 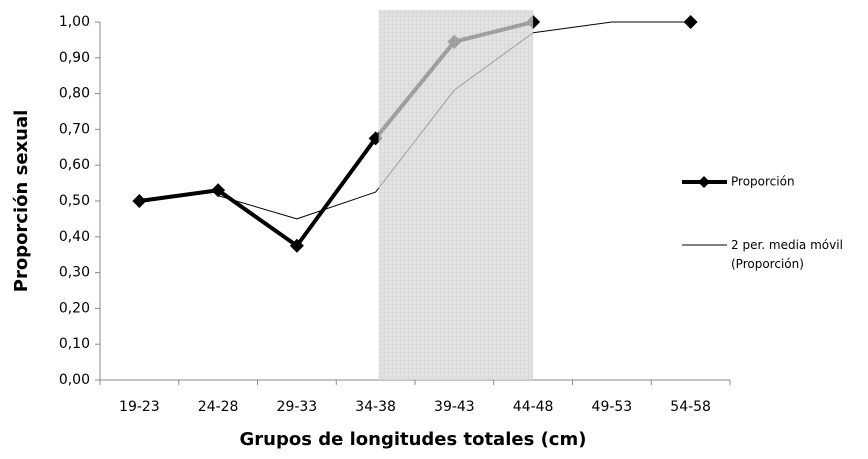 What do you see at coordinates (74, 344) in the screenshot?
I see `y-tick-label: 0,10` at bounding box center [74, 344].